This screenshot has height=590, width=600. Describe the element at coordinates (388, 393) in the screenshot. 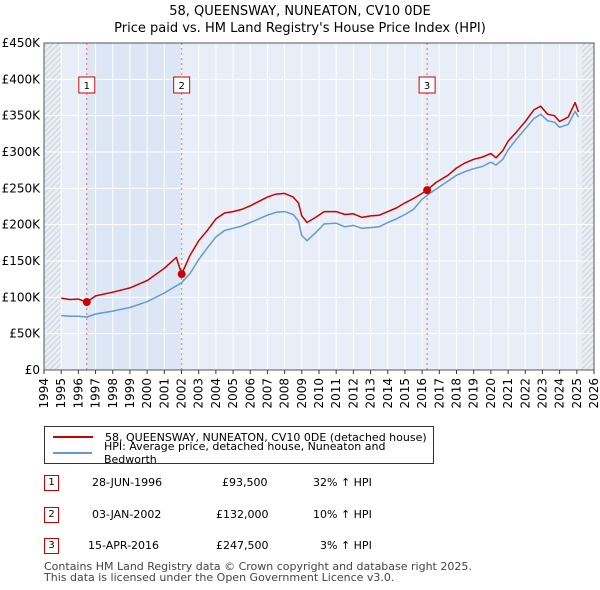

I see `x-tick-label: 2014` at that location.